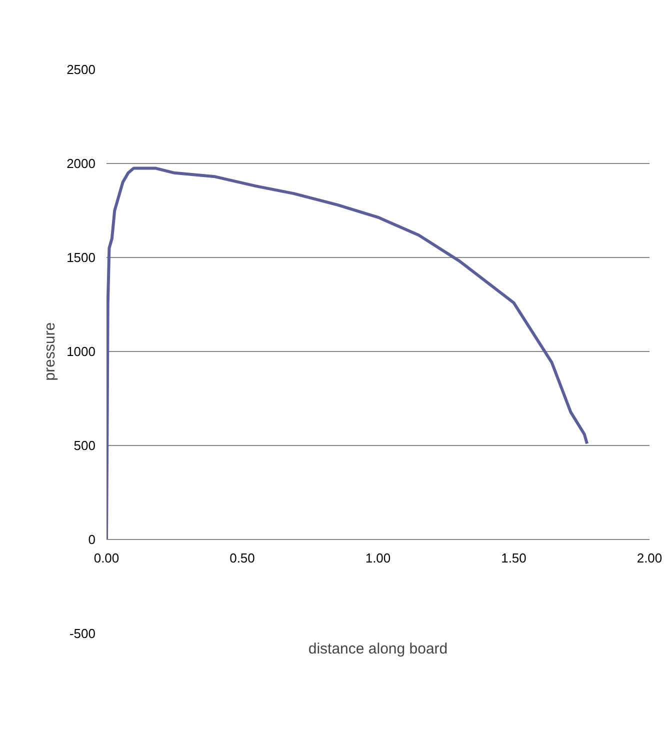 Image resolution: width=671 pixels, height=742 pixels. Describe the element at coordinates (92, 539) in the screenshot. I see `y-tick-label: 0` at that location.